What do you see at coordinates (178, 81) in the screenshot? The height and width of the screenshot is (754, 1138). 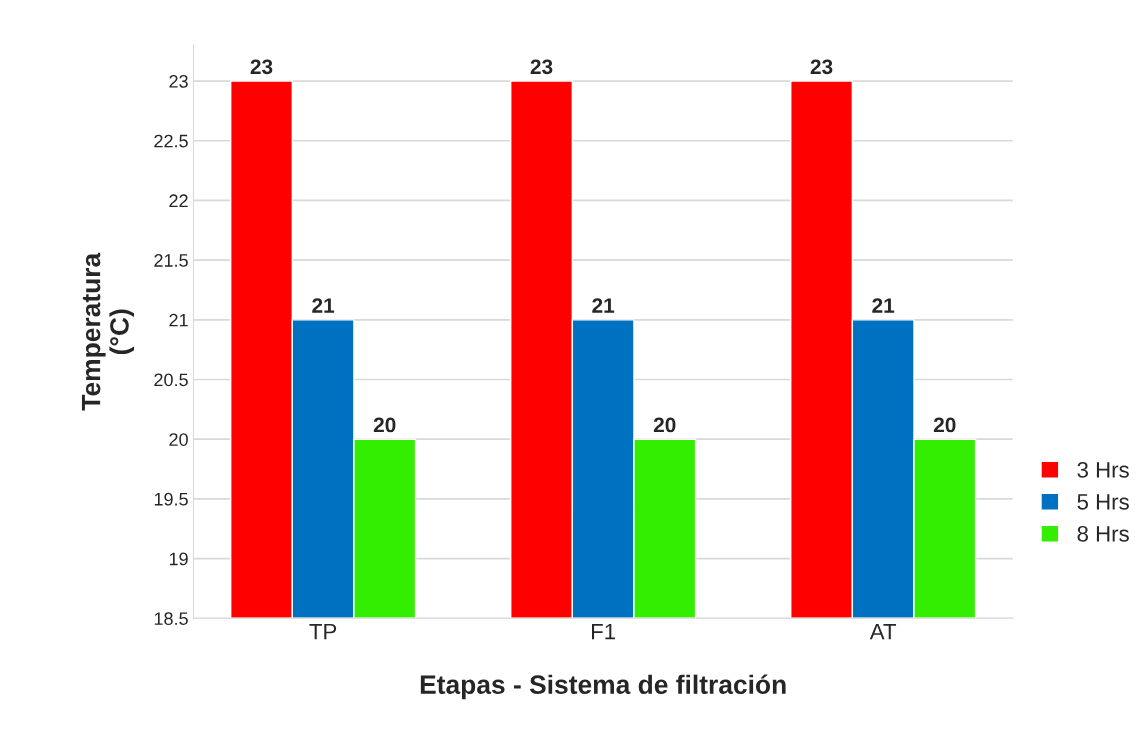 I see `y-tick-label: 23` at bounding box center [178, 81].